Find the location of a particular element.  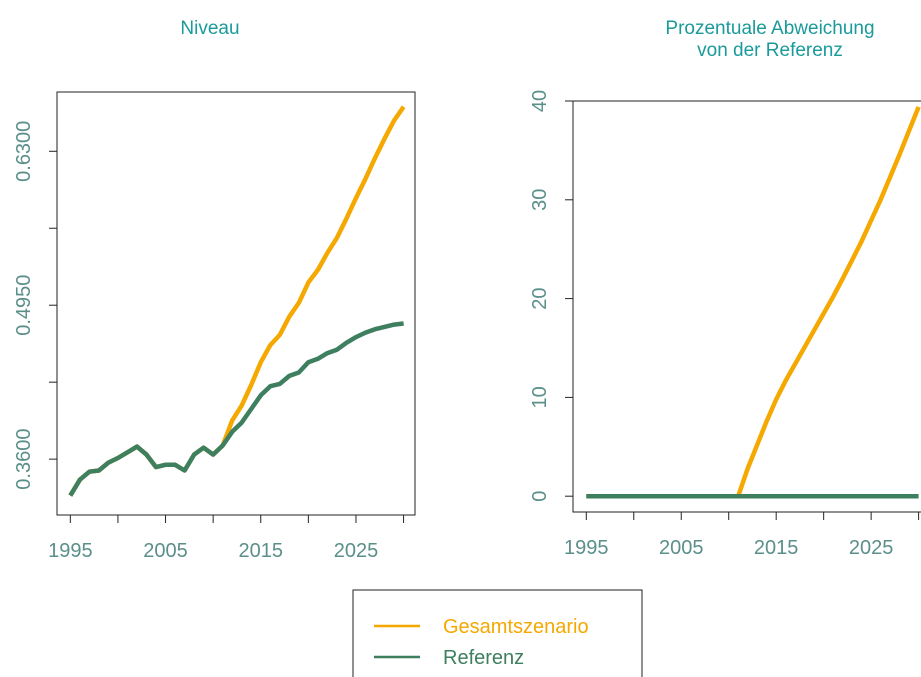

chart-title: Niveau is located at coordinates (210, 28).